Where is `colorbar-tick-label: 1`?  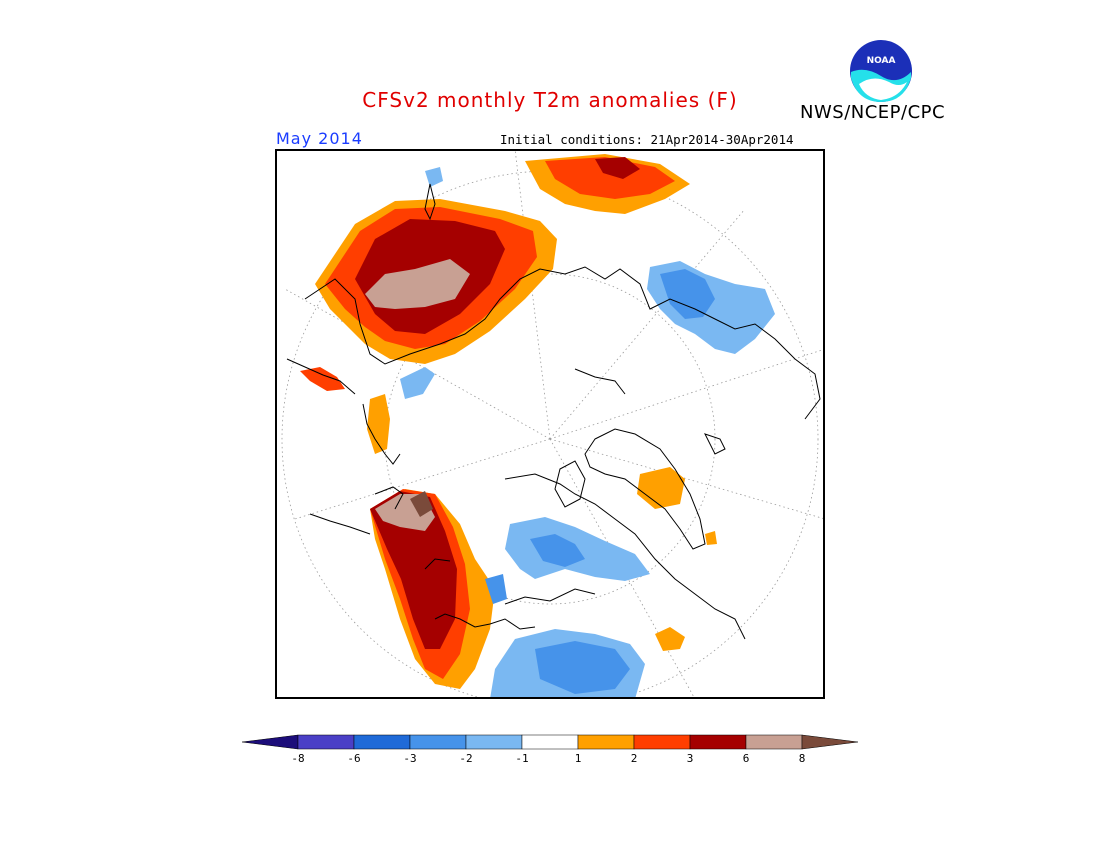
colorbar-tick-label: 1 is located at coordinates (578, 758).